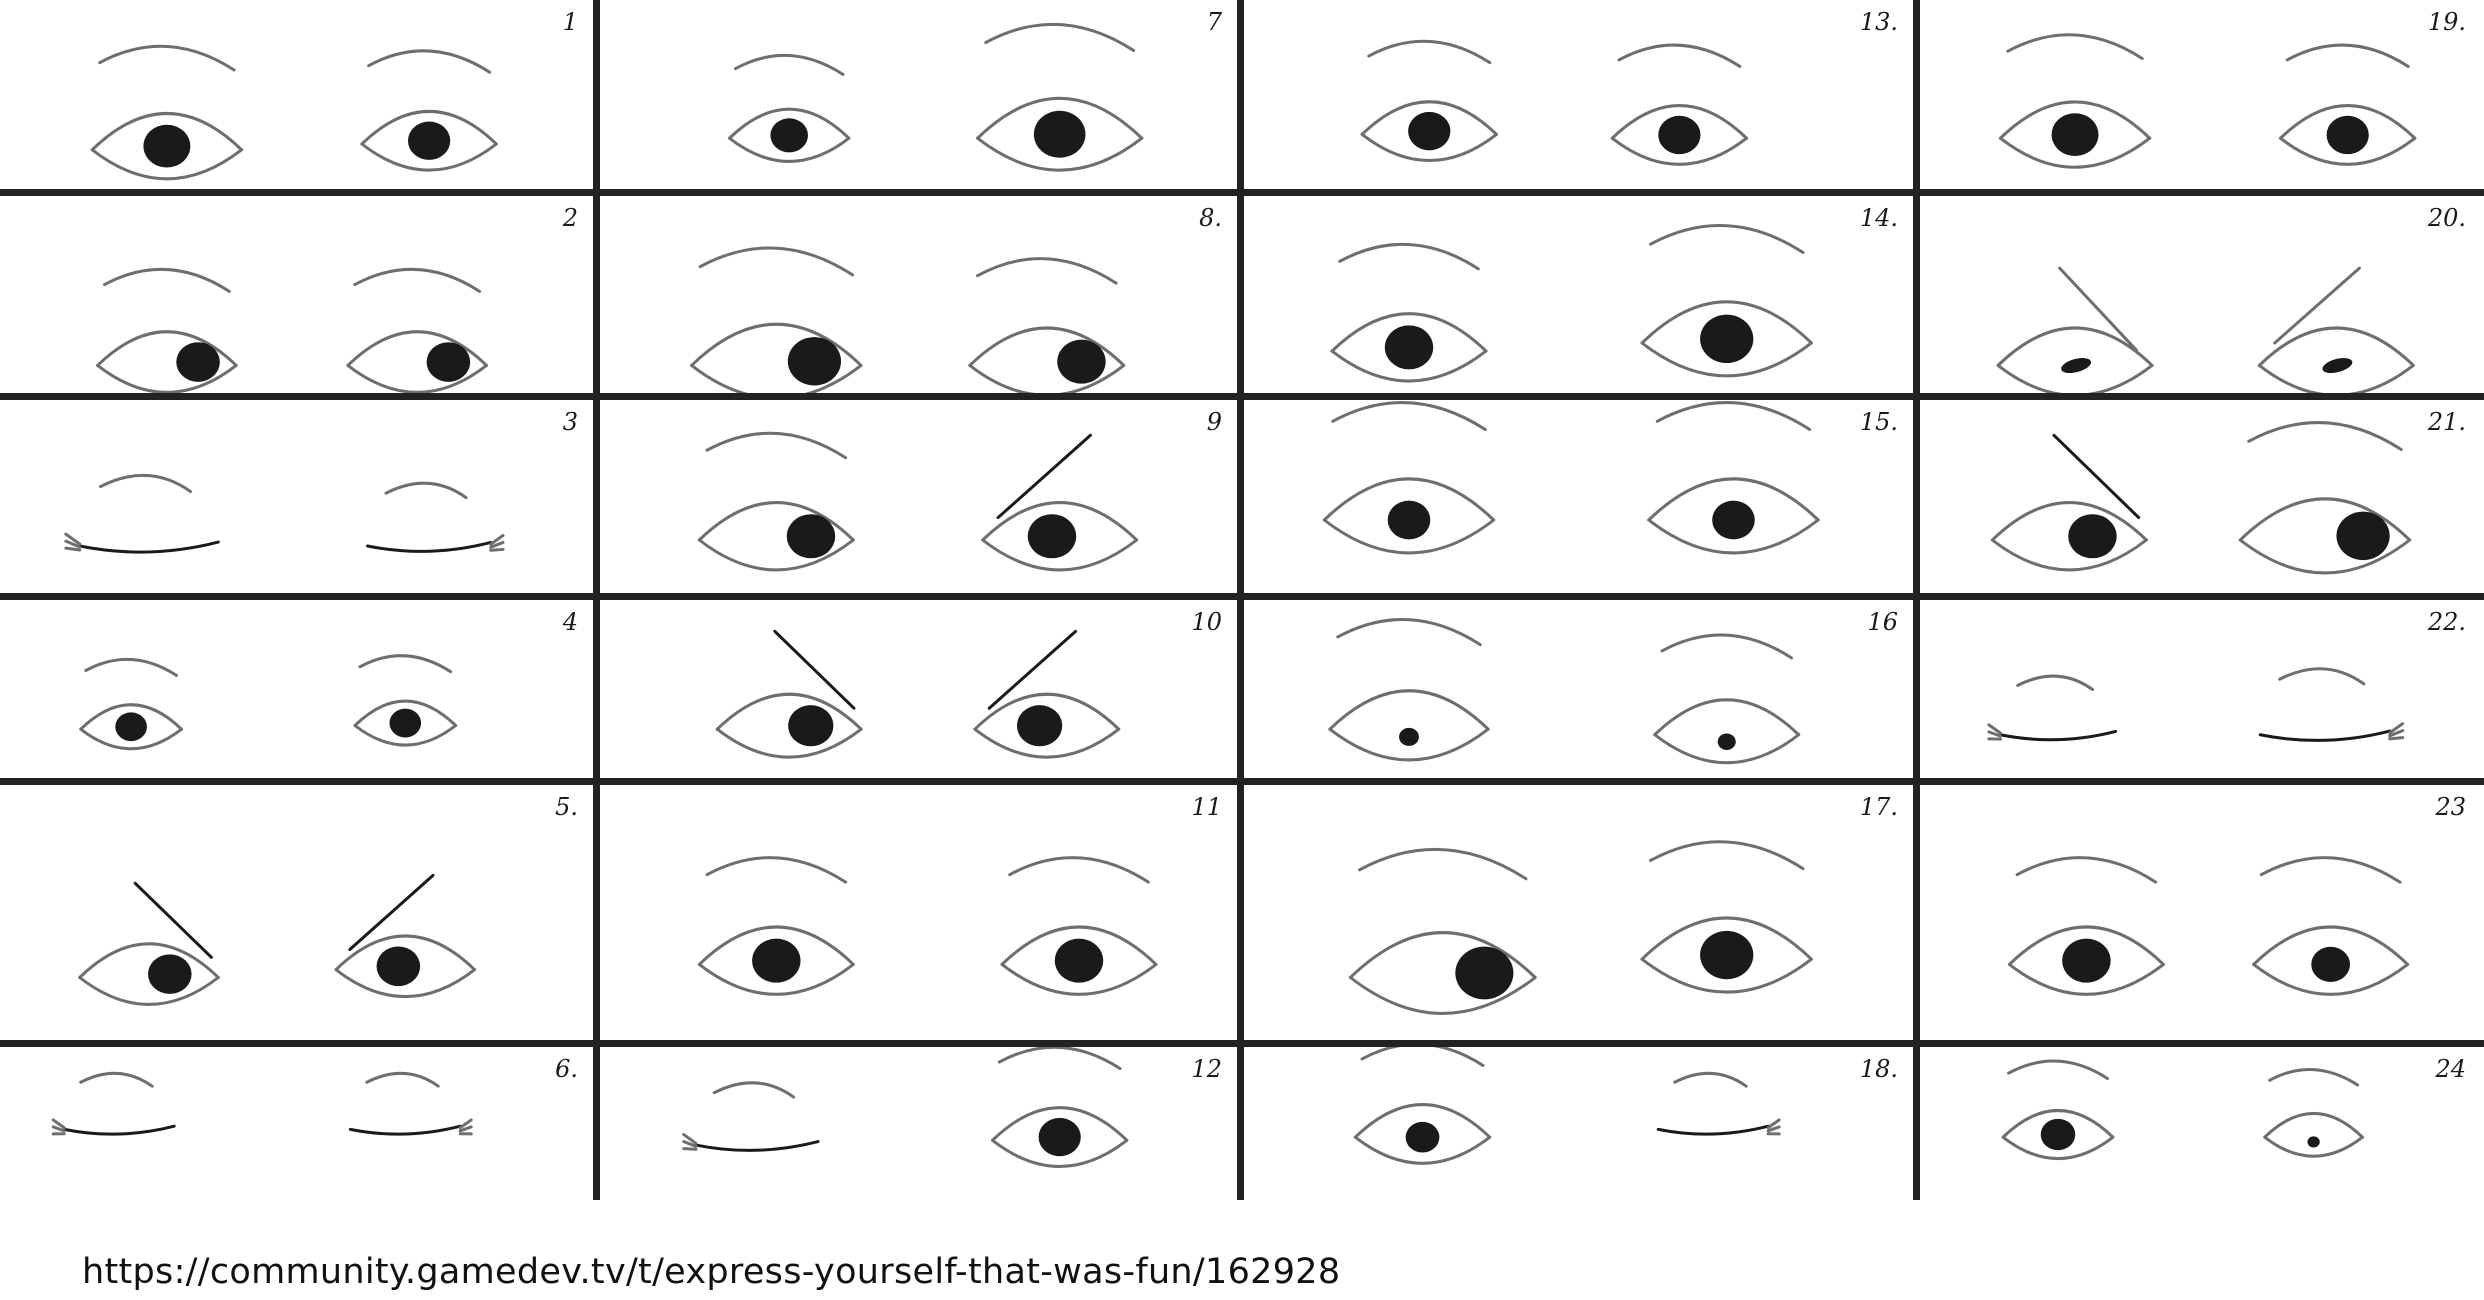  Describe the element at coordinates (1206, 1069) in the screenshot. I see `panel-number-label: 12` at that location.